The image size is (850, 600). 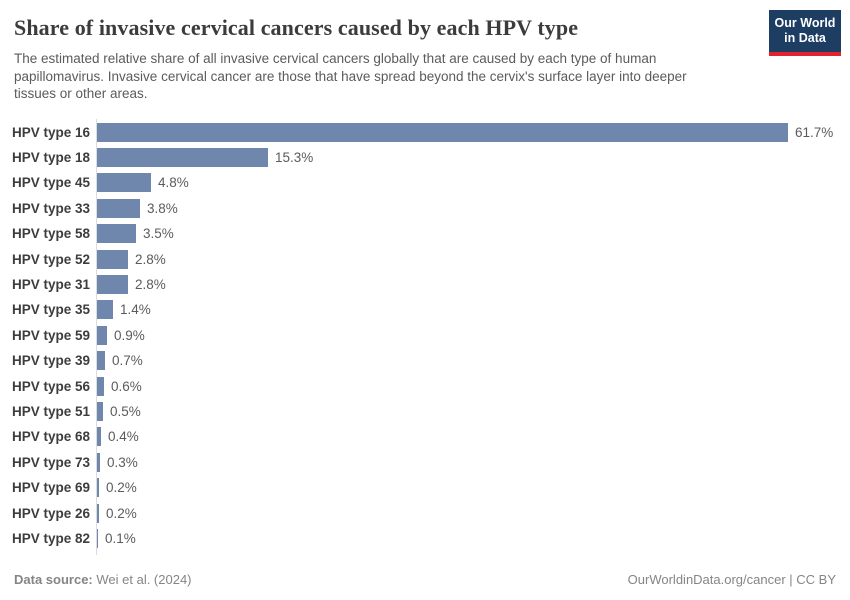 I want to click on bar-row: HPV type 51 0.5%, so click(x=430, y=411).